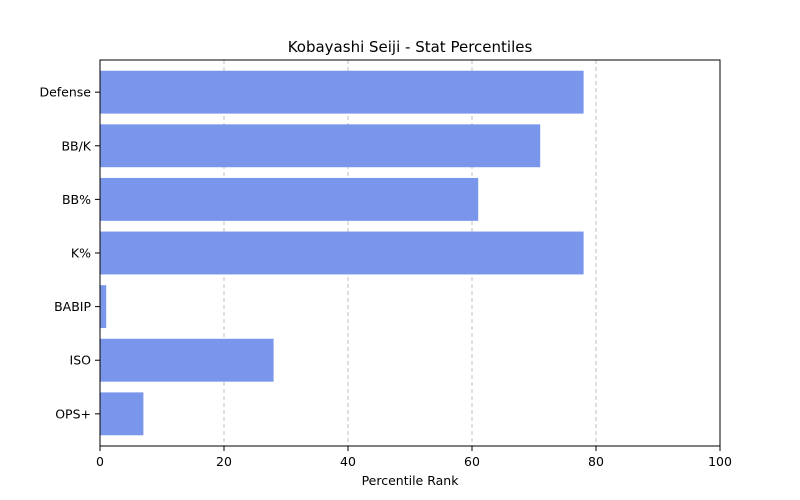 The image size is (800, 500). What do you see at coordinates (320, 146) in the screenshot?
I see `bar-bb-k` at bounding box center [320, 146].